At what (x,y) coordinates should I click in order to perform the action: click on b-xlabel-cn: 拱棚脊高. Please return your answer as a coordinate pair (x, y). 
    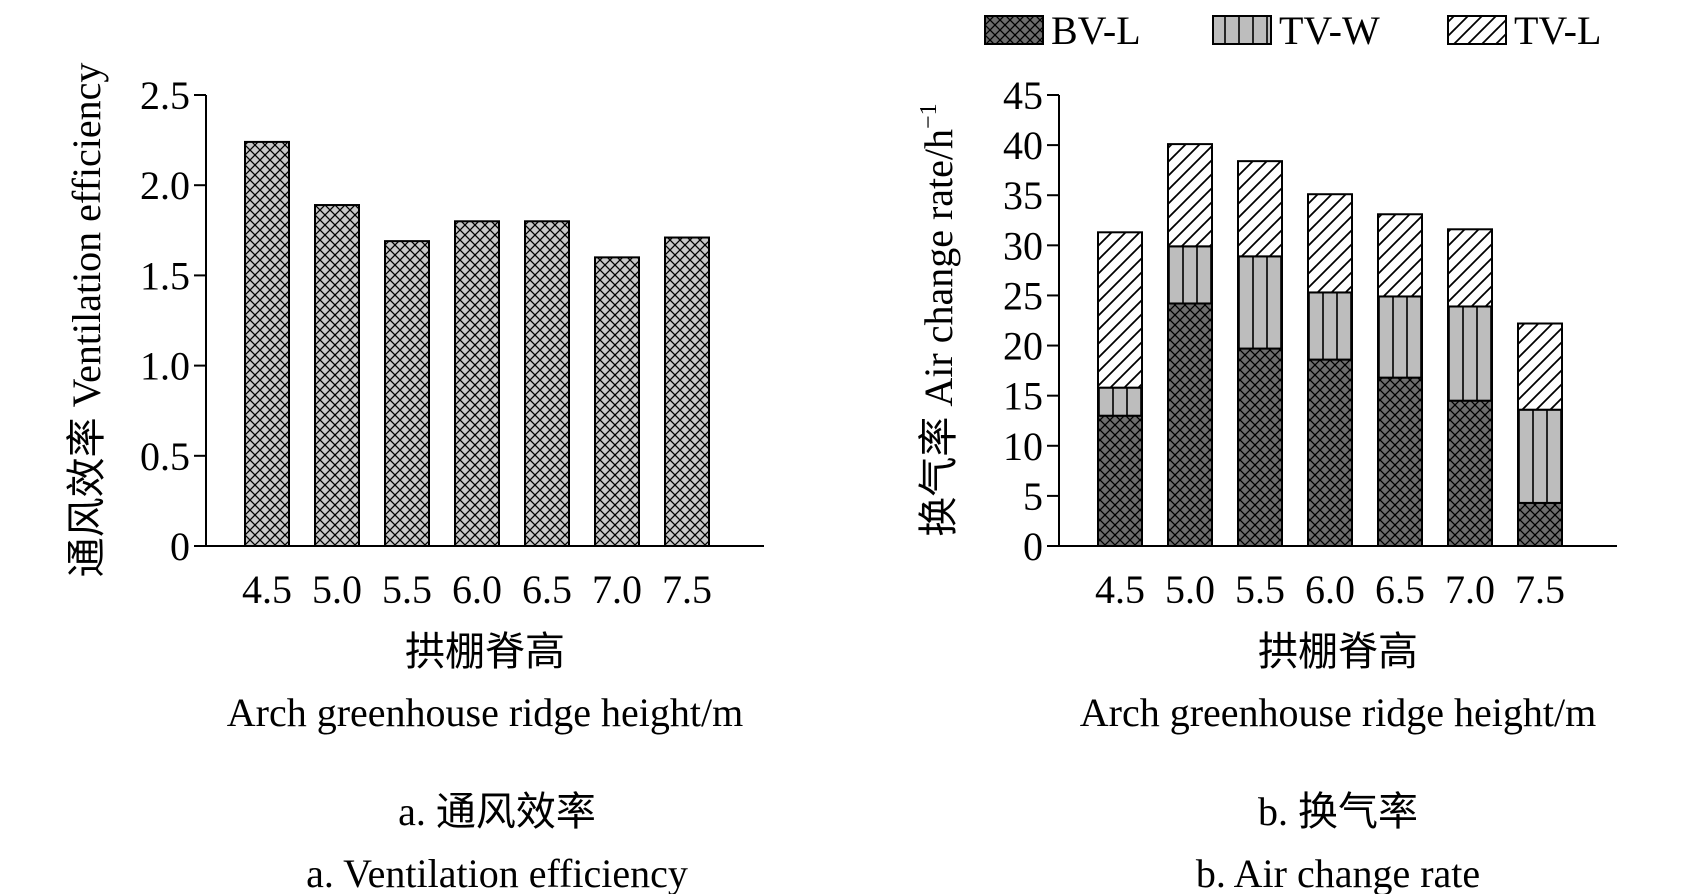
    Looking at the image, I should click on (1338, 651).